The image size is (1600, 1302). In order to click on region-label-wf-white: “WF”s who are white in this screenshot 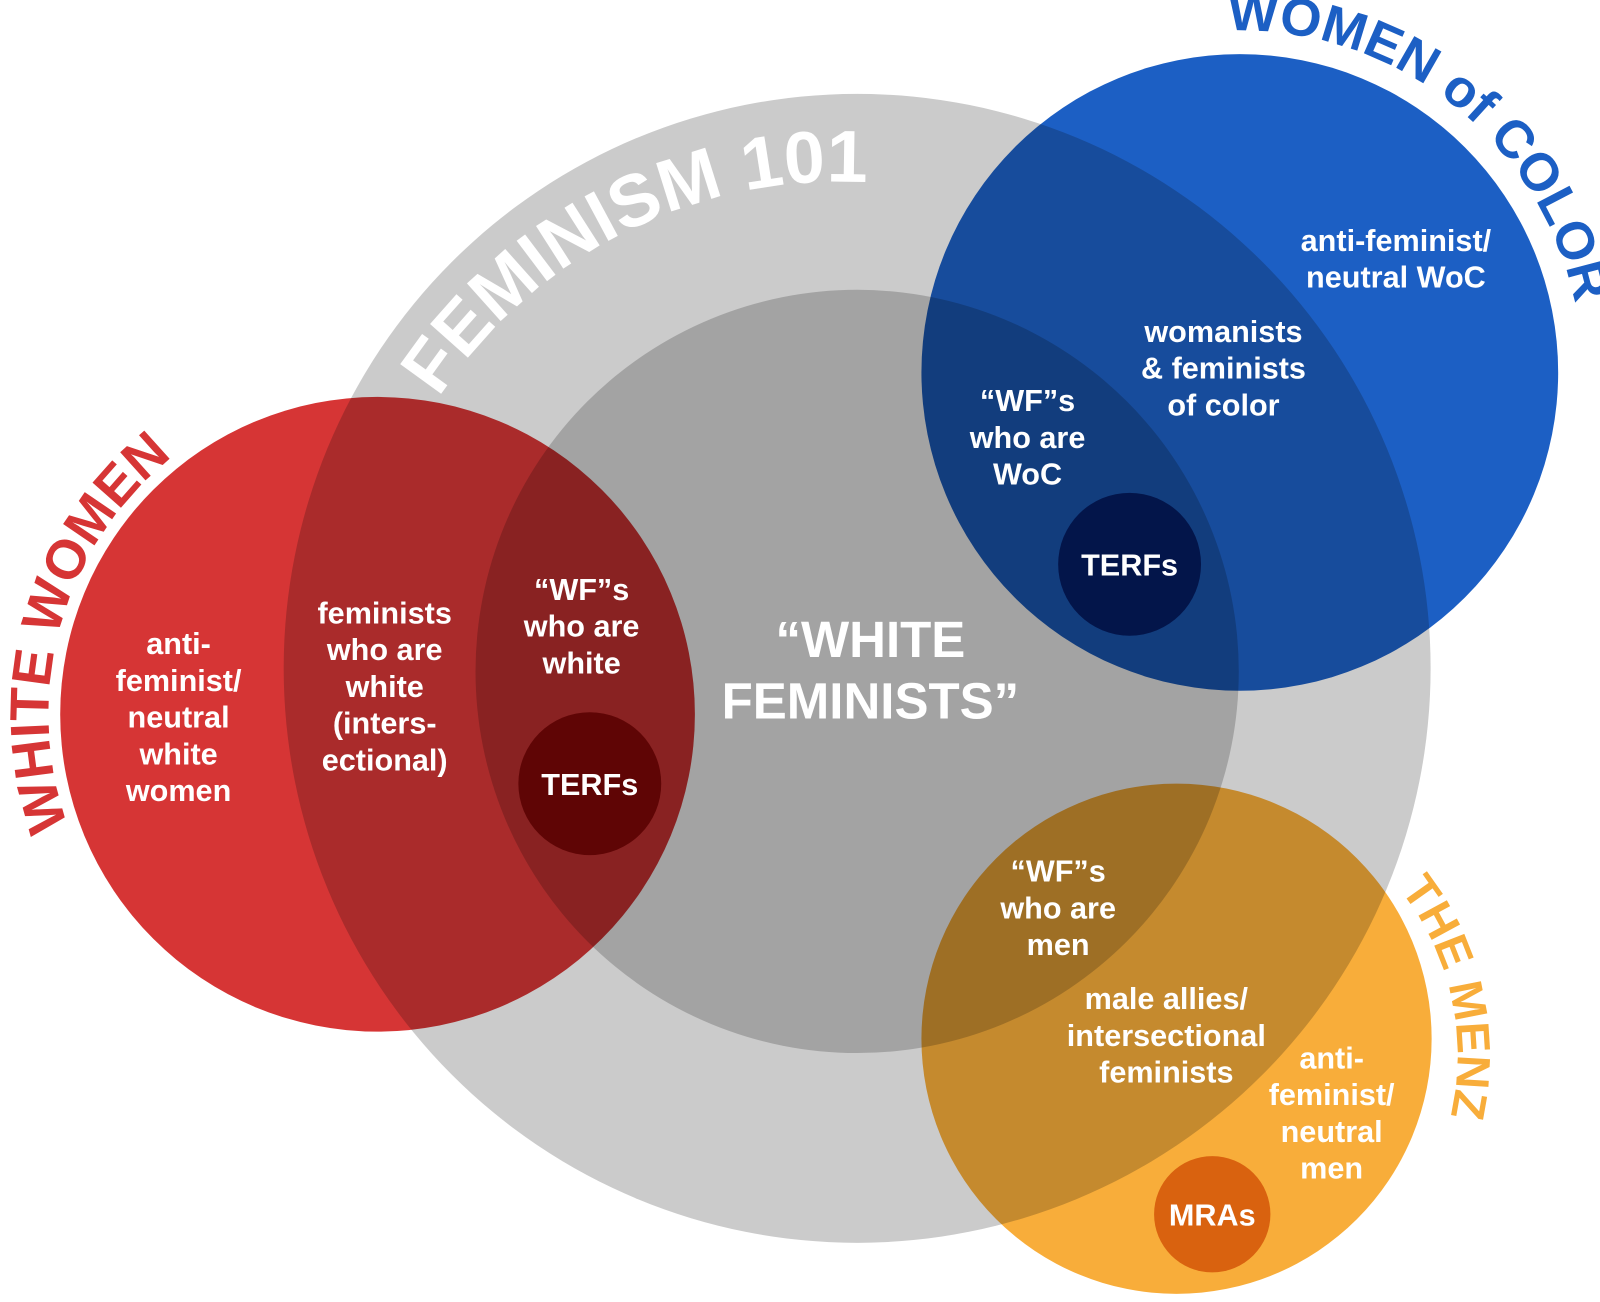, I will do `click(581, 626)`.